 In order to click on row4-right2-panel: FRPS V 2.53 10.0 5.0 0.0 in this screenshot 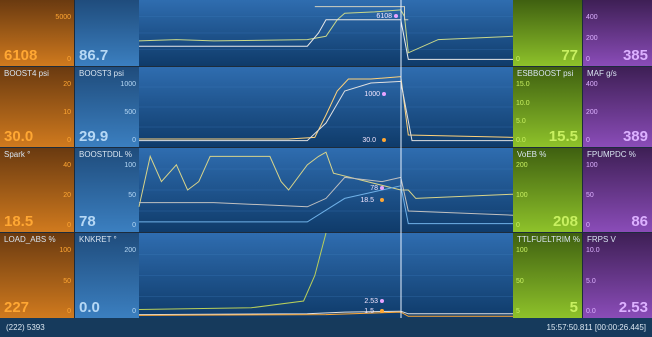, I will do `click(617, 275)`.